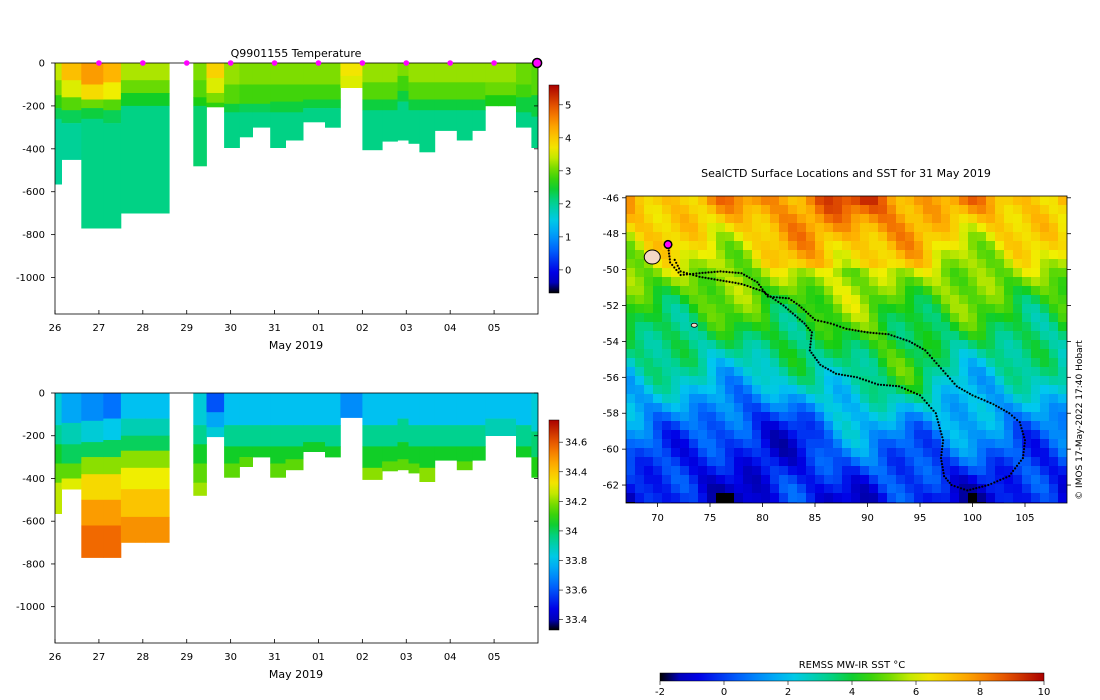 Image resolution: width=1100 pixels, height=700 pixels. What do you see at coordinates (494, 657) in the screenshot?
I see `x-tick-label: 05` at bounding box center [494, 657].